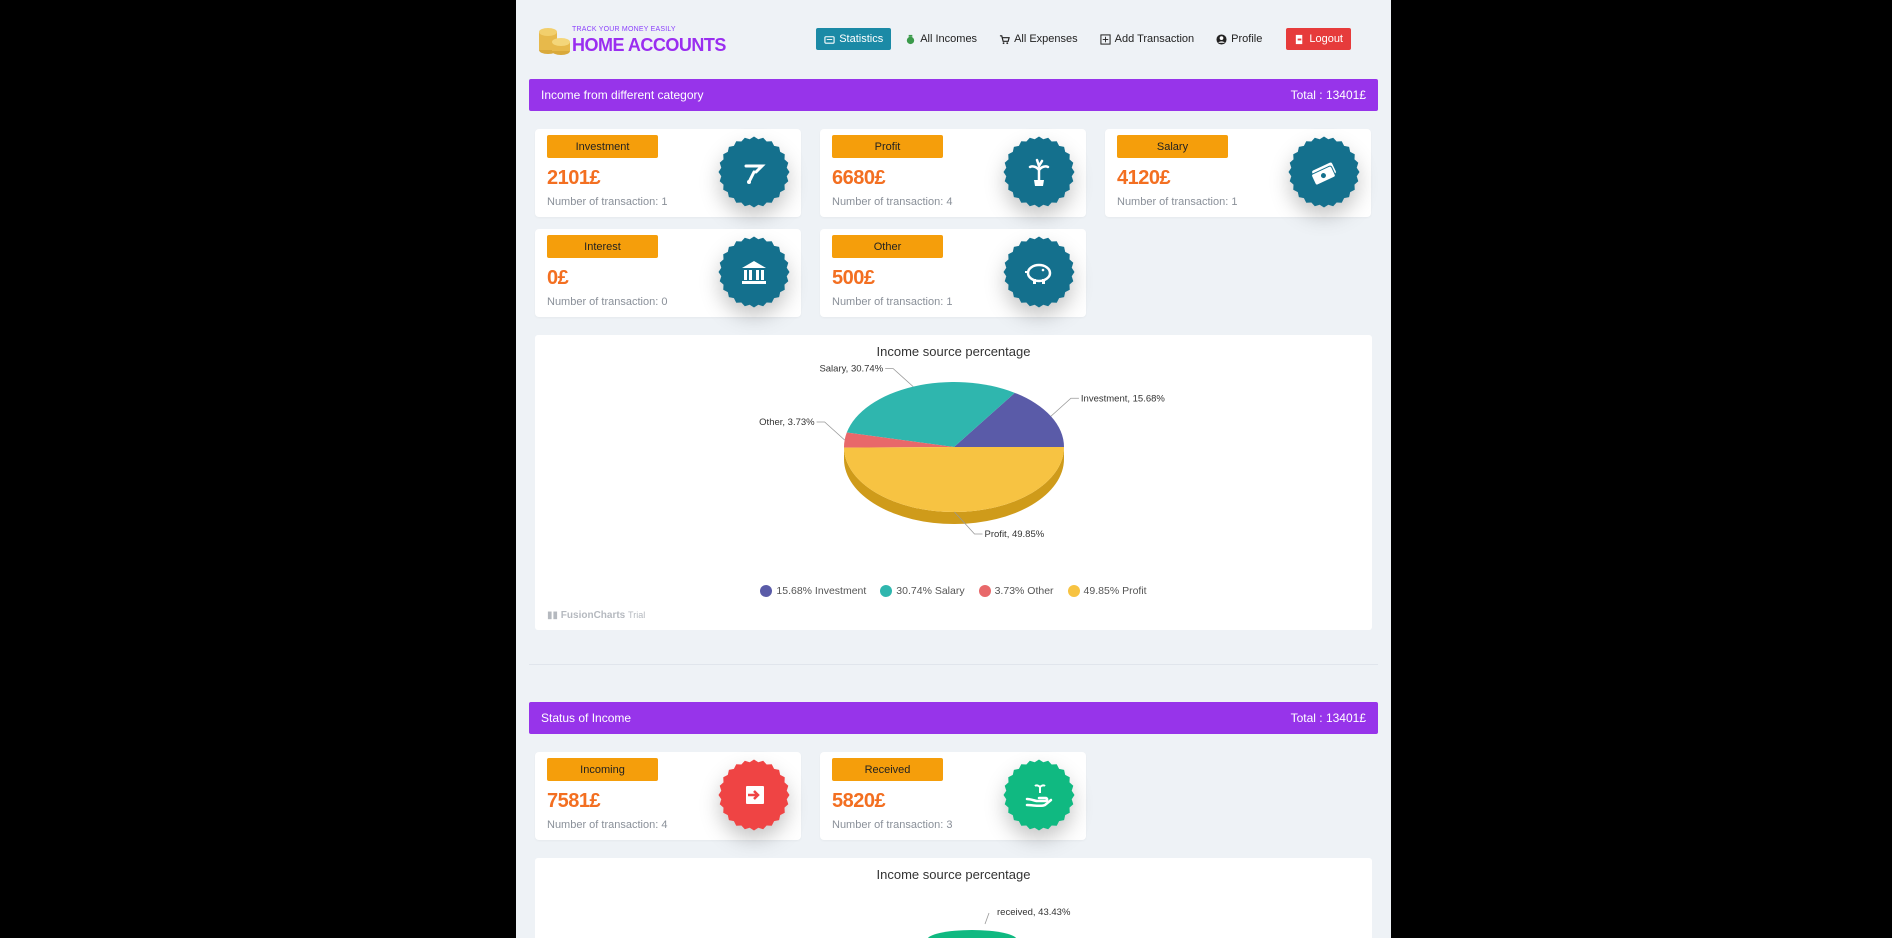 The image size is (1892, 938). I want to click on pie-label-other: Other, 3.73%, so click(787, 422).